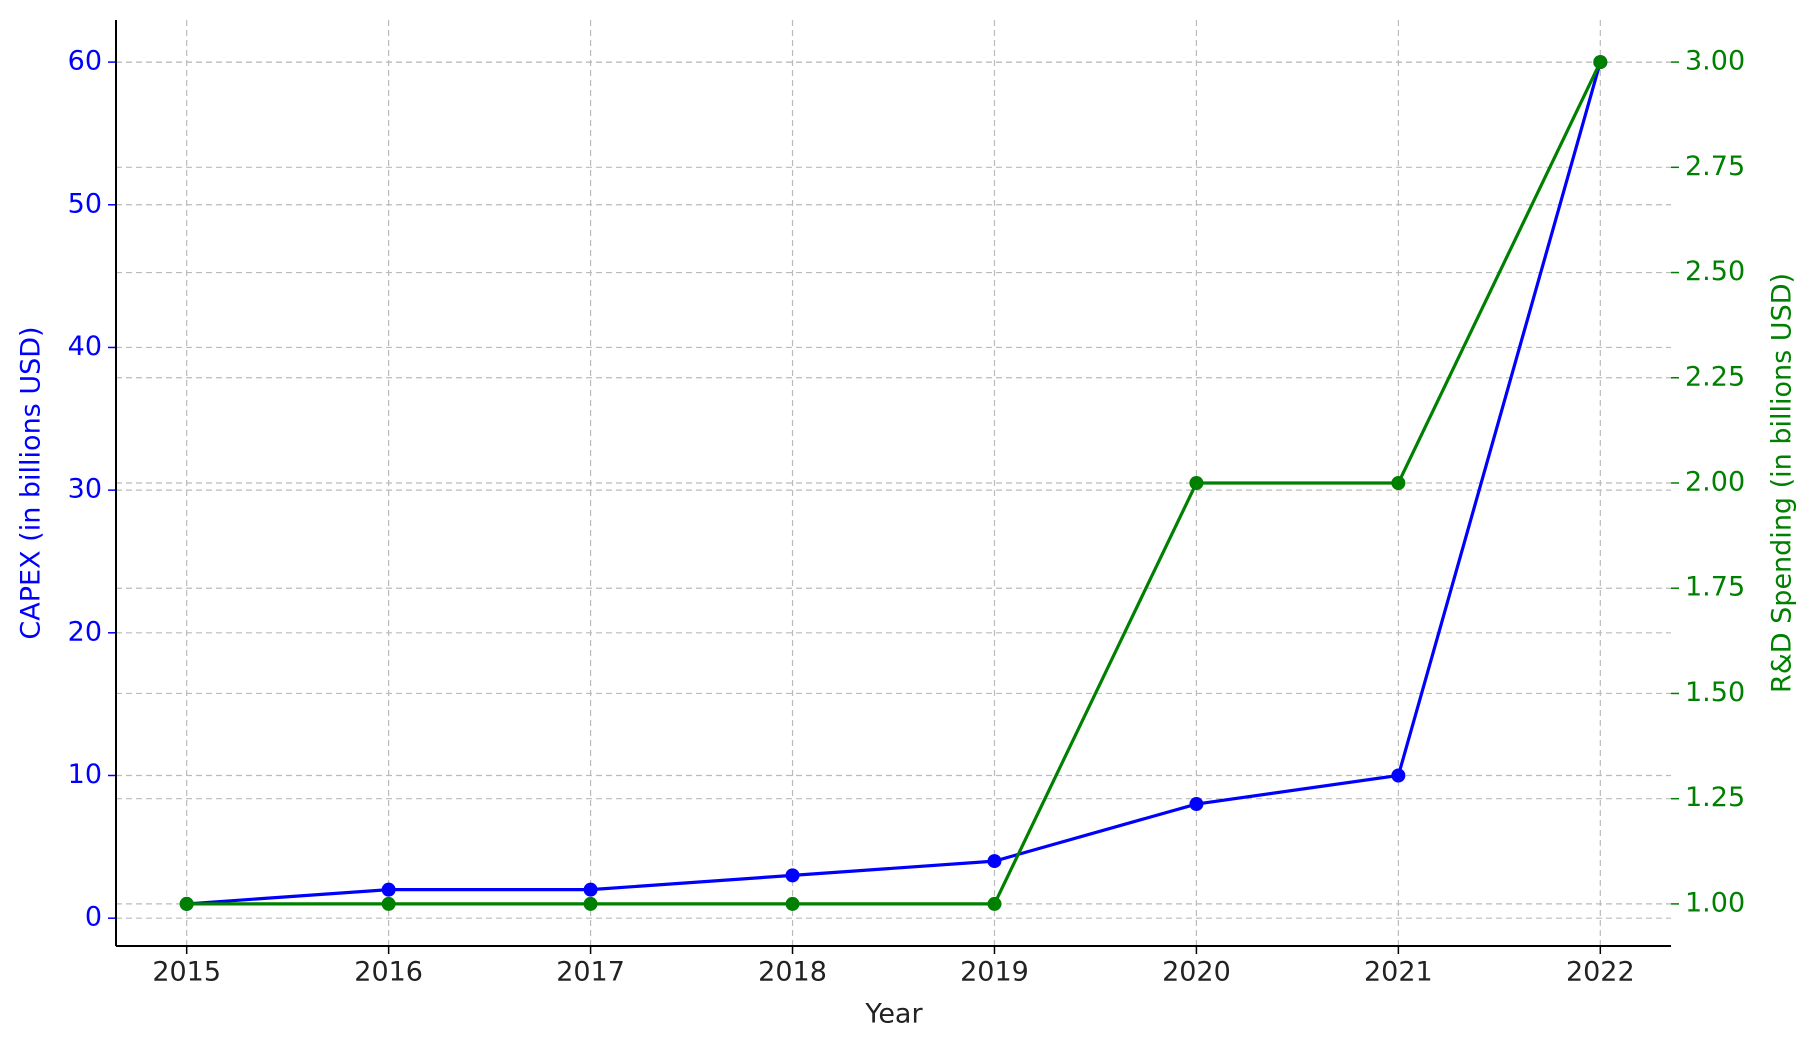 The height and width of the screenshot is (1050, 1815). What do you see at coordinates (85, 489) in the screenshot?
I see `y-tick-label: 30` at bounding box center [85, 489].